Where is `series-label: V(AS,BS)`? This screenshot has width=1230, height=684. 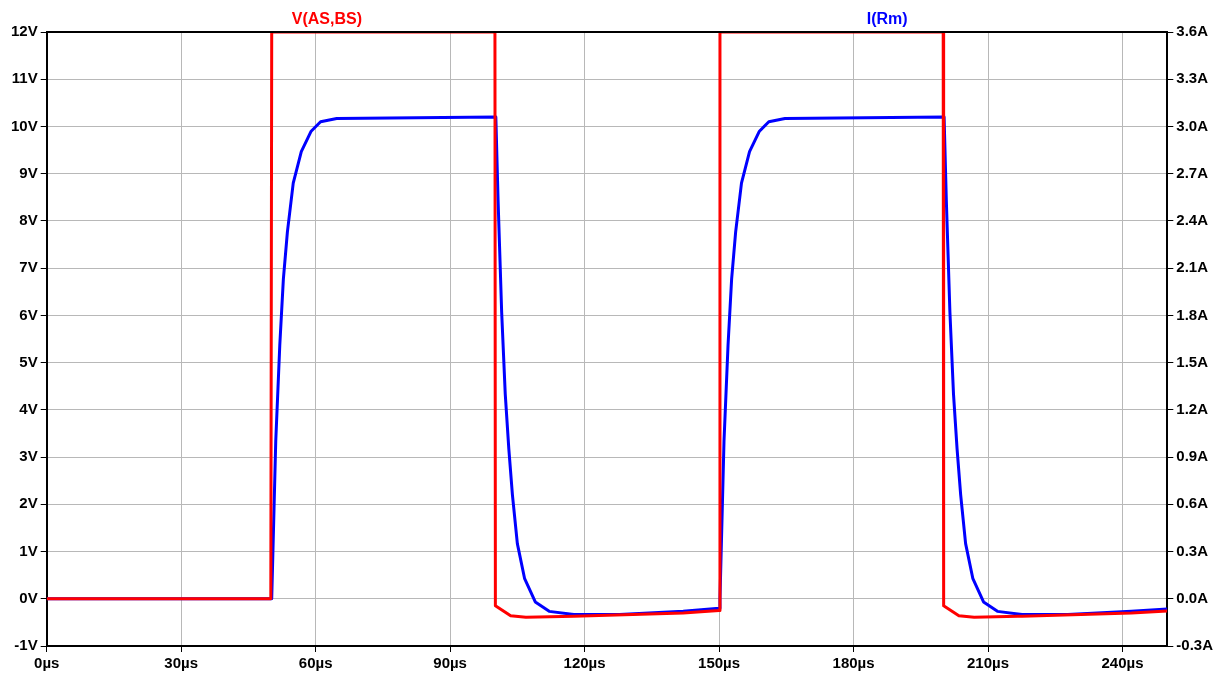 series-label: V(AS,BS) is located at coordinates (326, 19).